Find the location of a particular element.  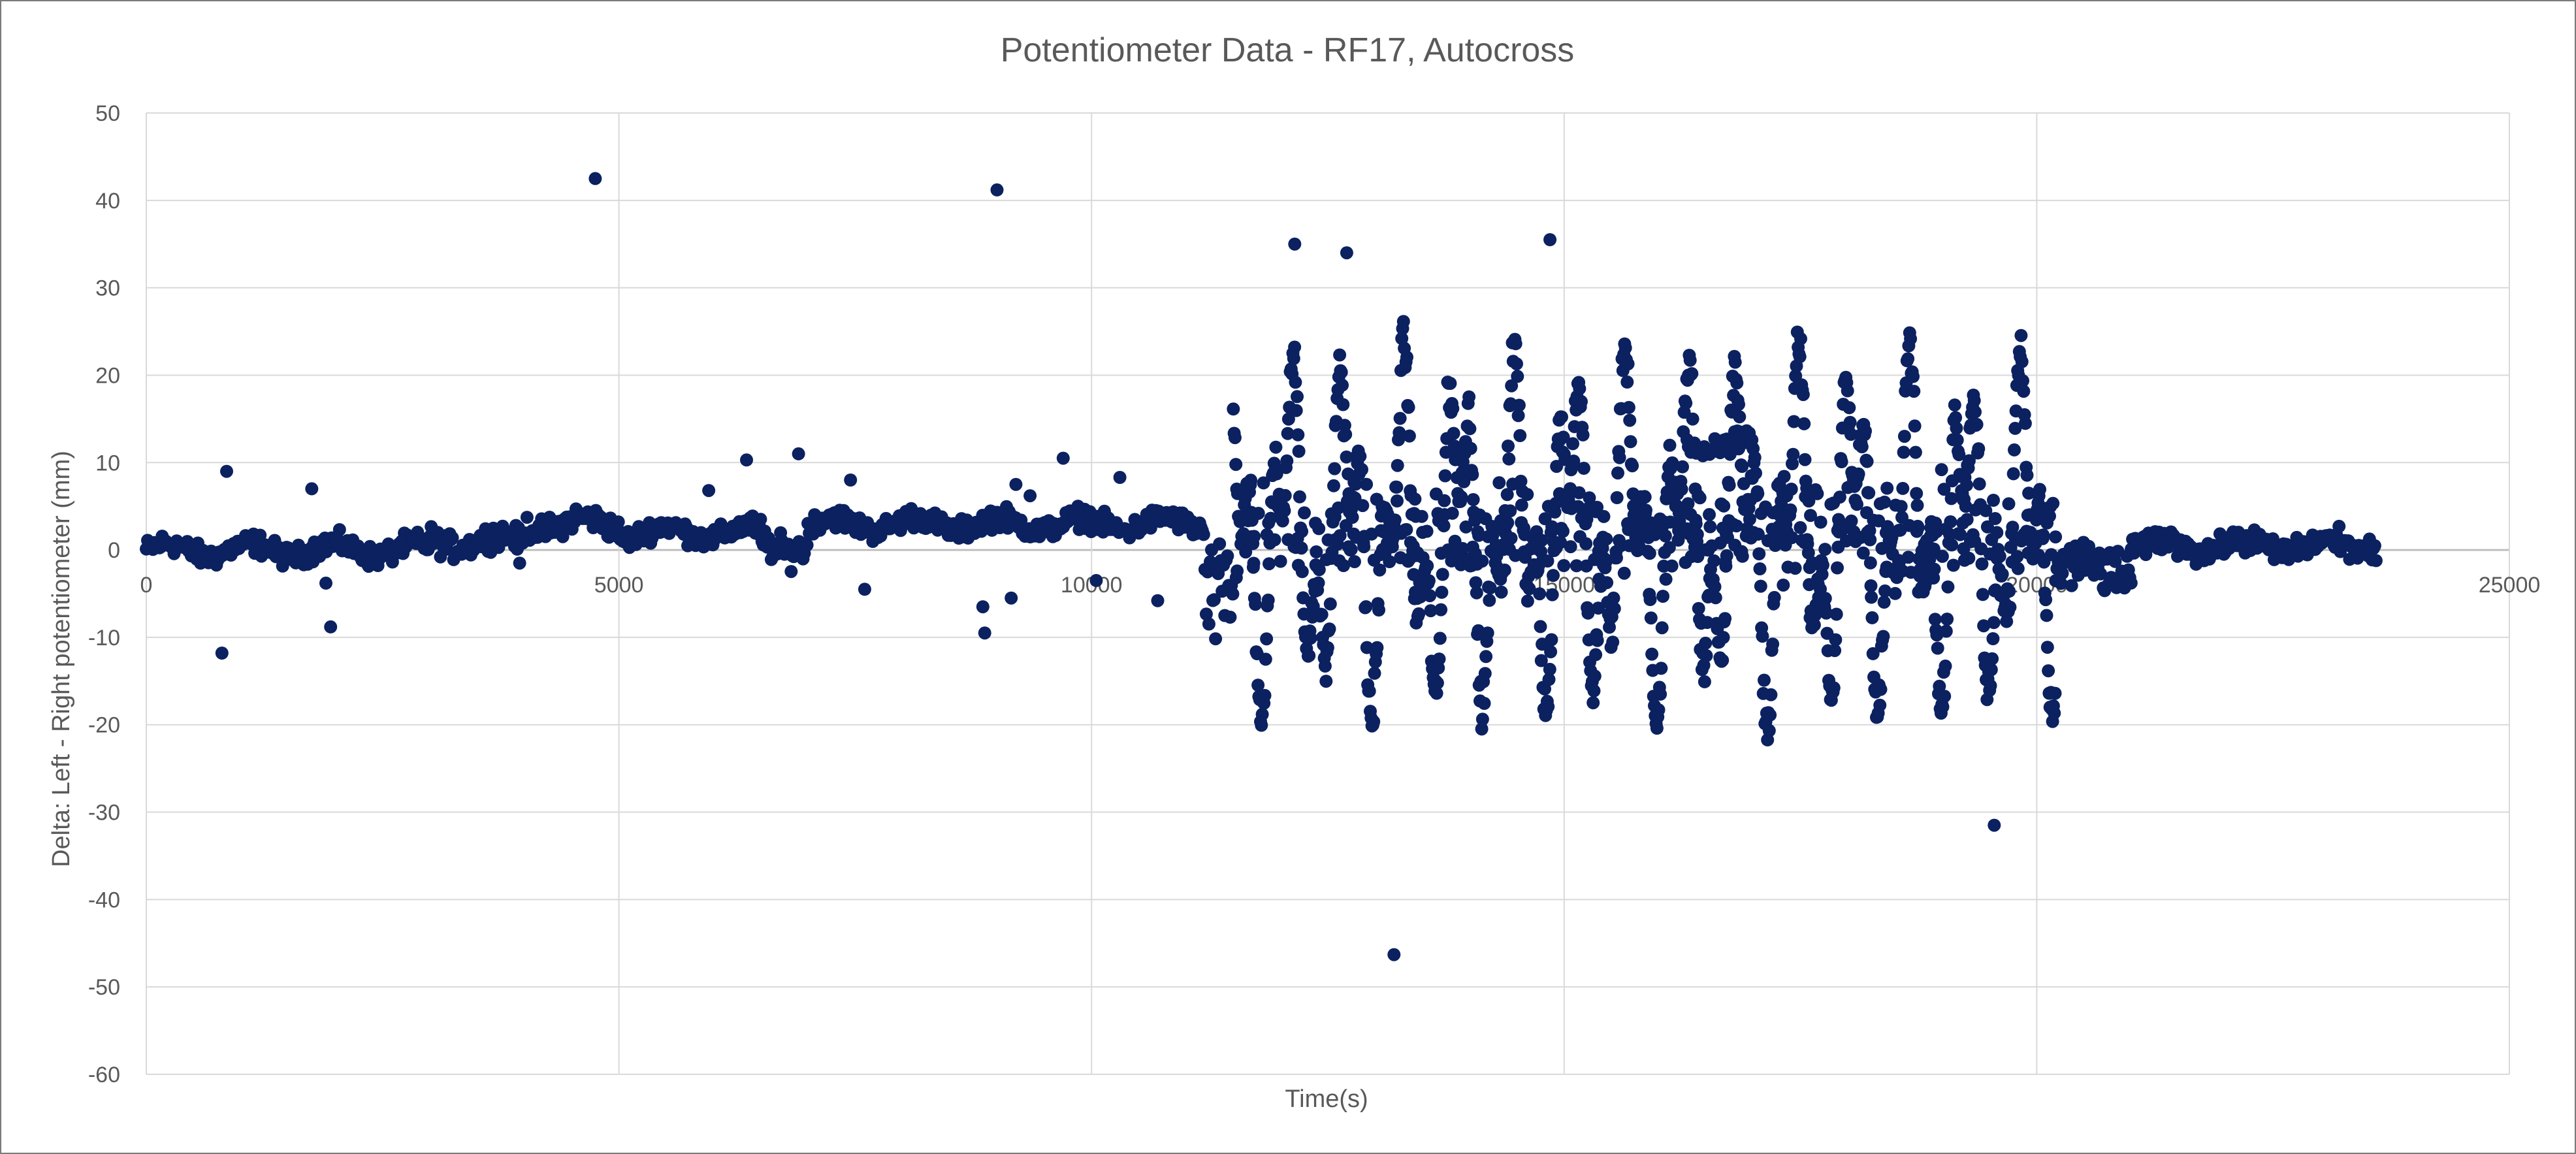

y-tick-label: -20 is located at coordinates (104, 725).